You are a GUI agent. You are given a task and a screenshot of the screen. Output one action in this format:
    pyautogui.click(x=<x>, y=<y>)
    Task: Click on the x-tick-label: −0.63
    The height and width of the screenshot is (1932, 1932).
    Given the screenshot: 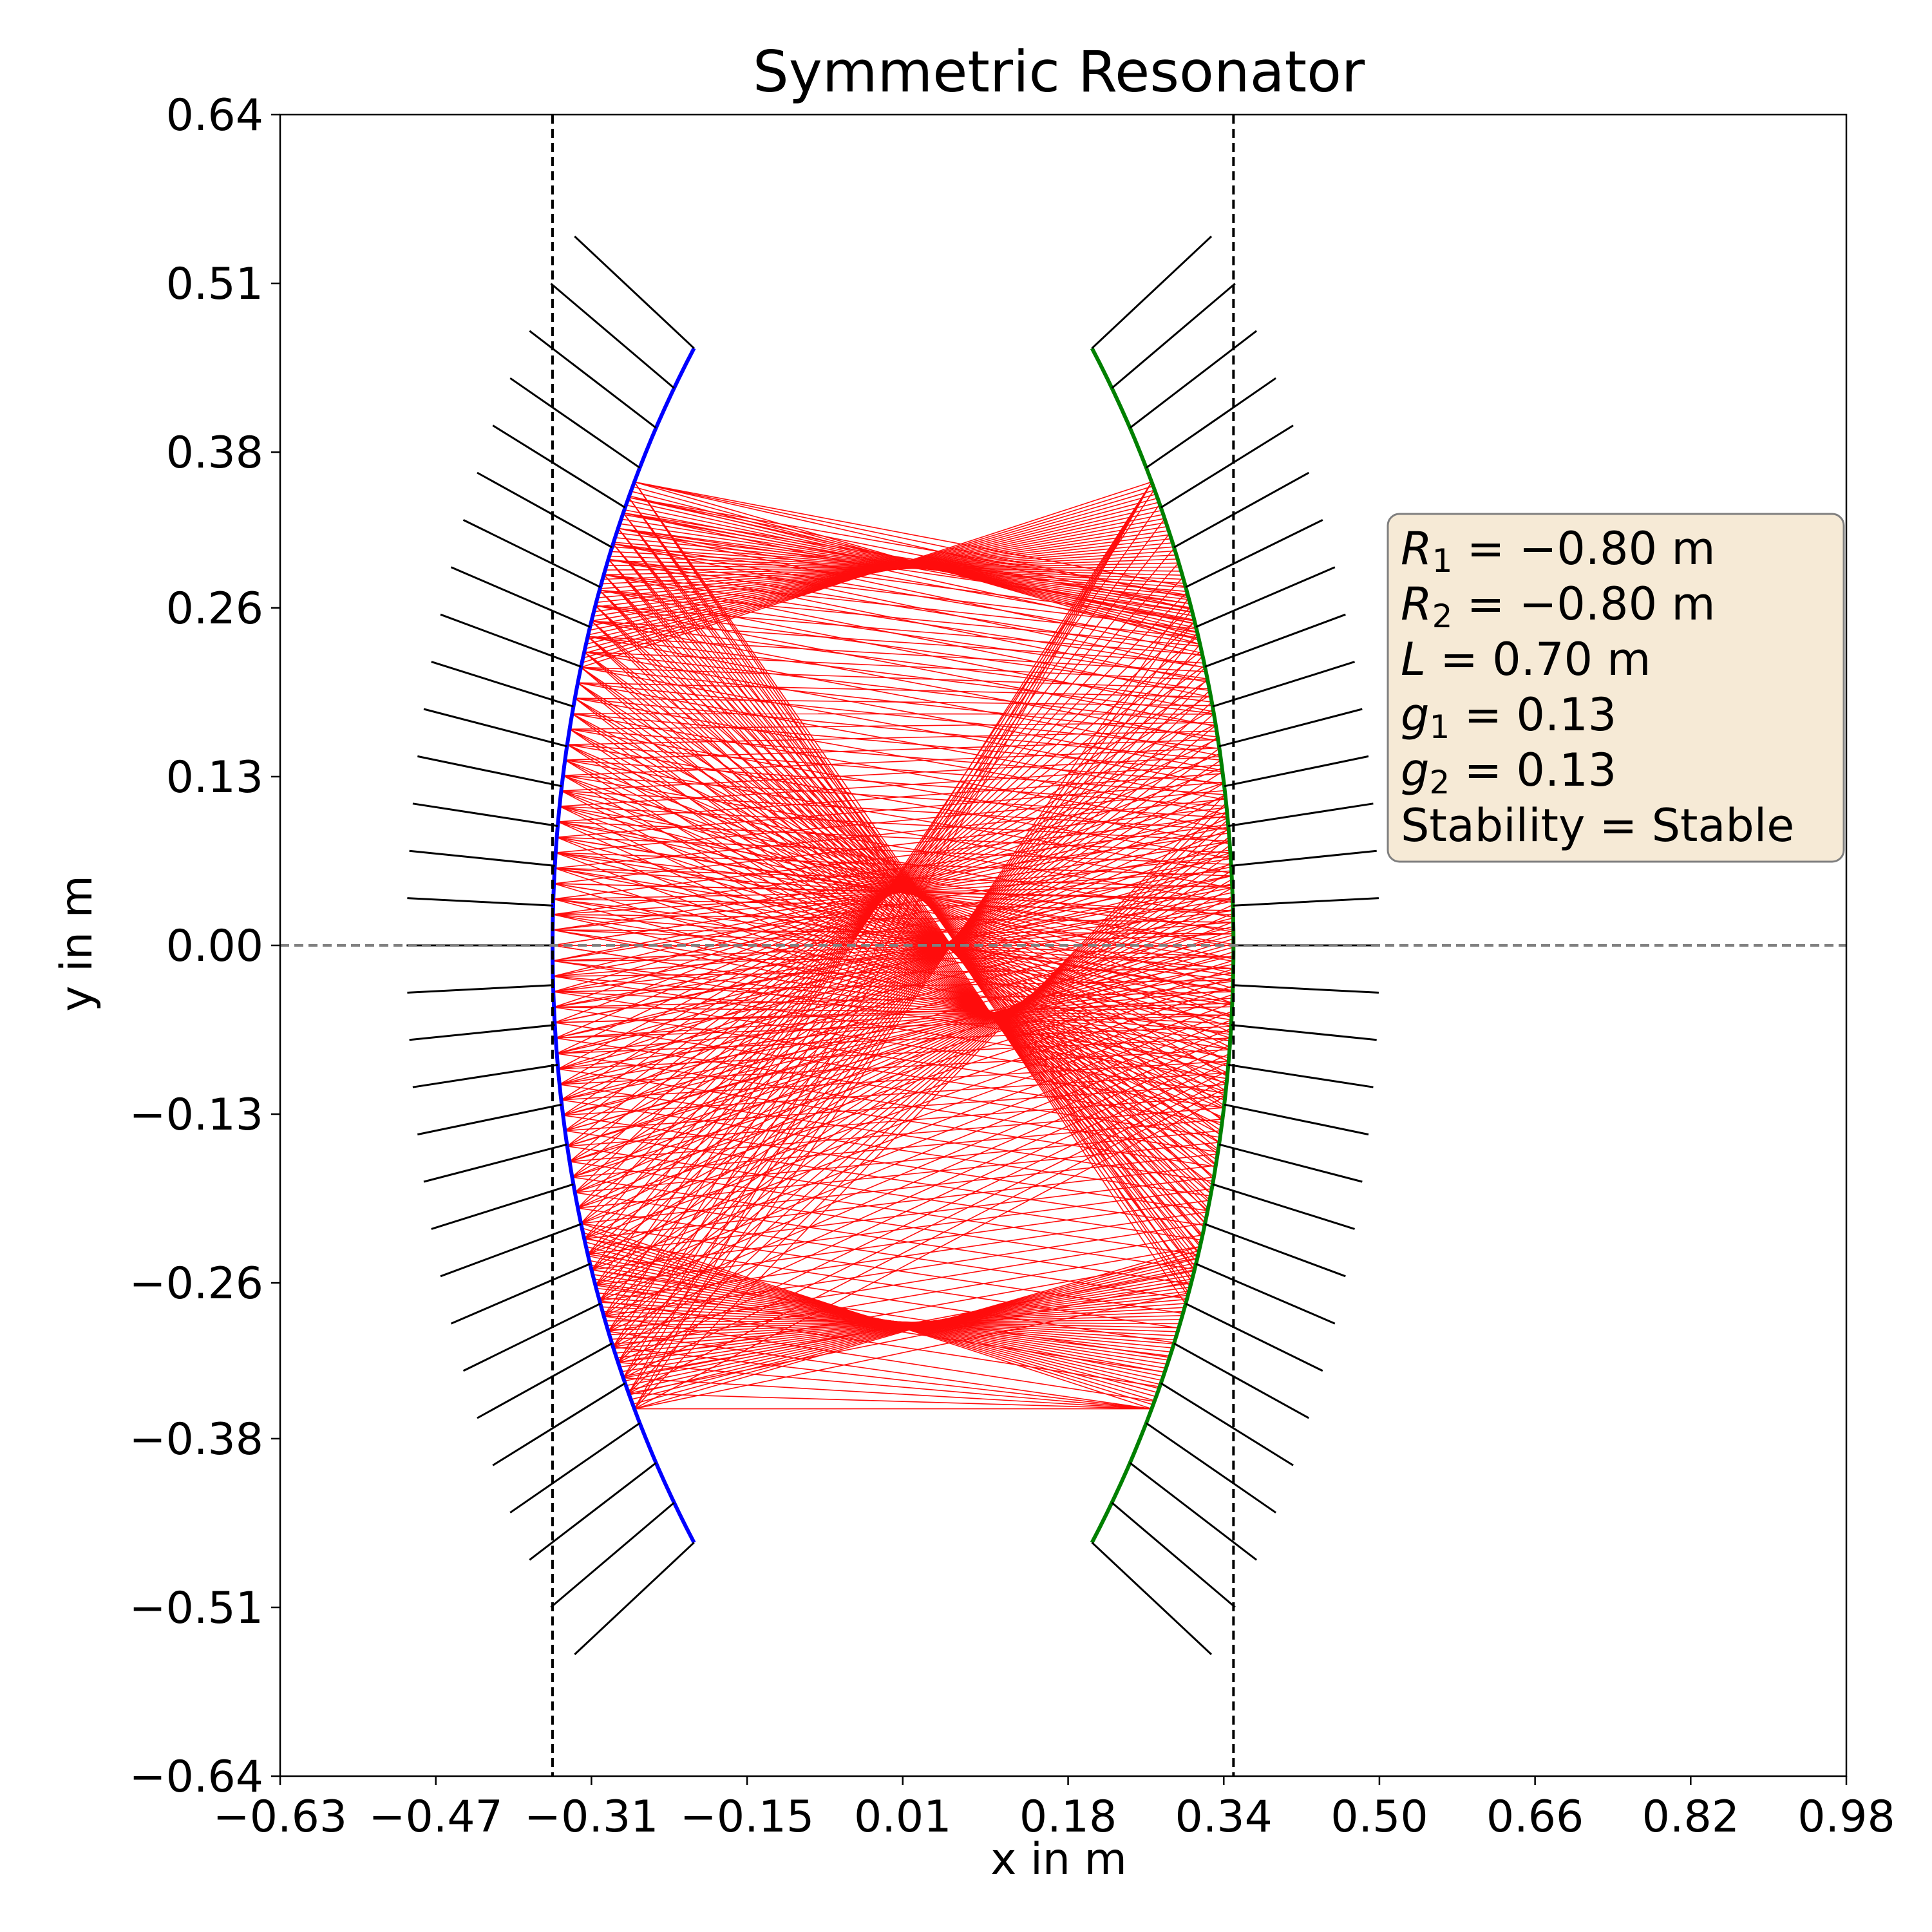 What is the action you would take?
    pyautogui.click(x=280, y=1817)
    